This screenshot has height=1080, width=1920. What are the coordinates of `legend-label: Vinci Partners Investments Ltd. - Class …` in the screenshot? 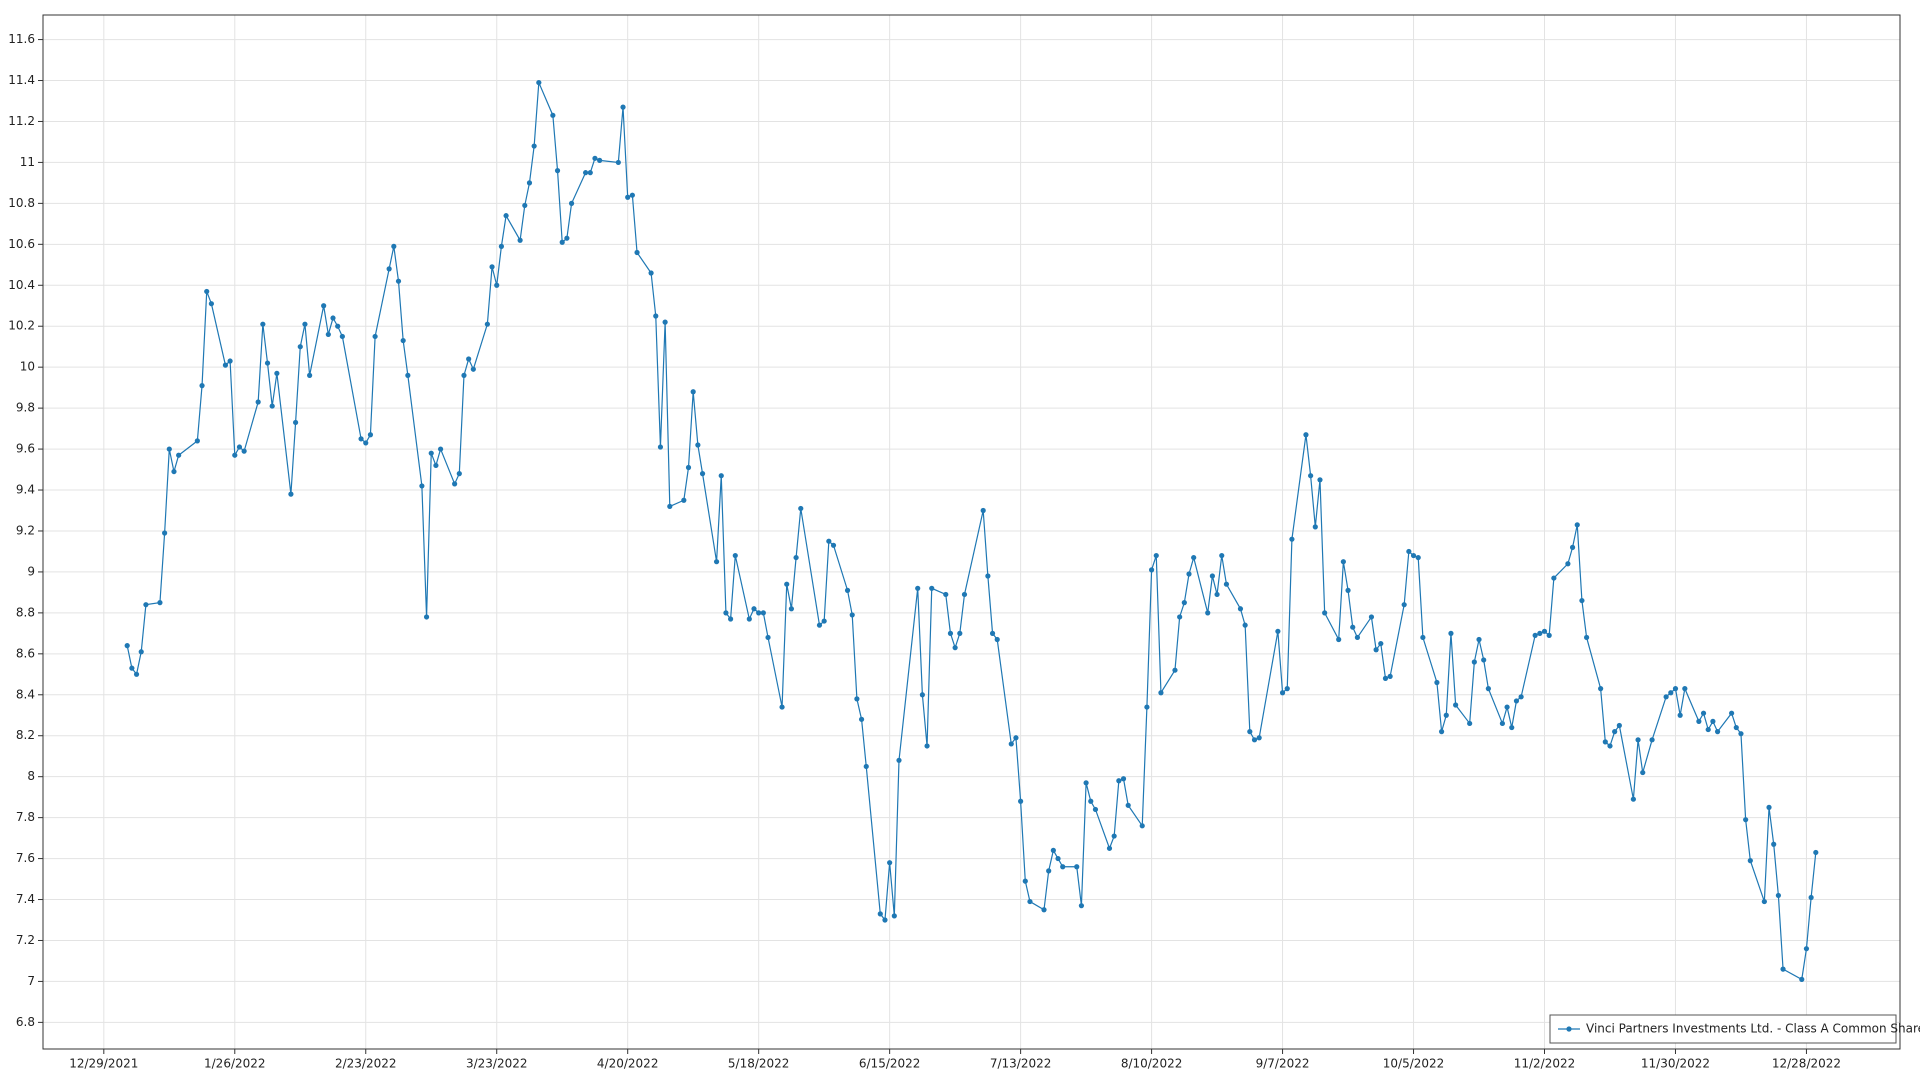 It's located at (1753, 1029).